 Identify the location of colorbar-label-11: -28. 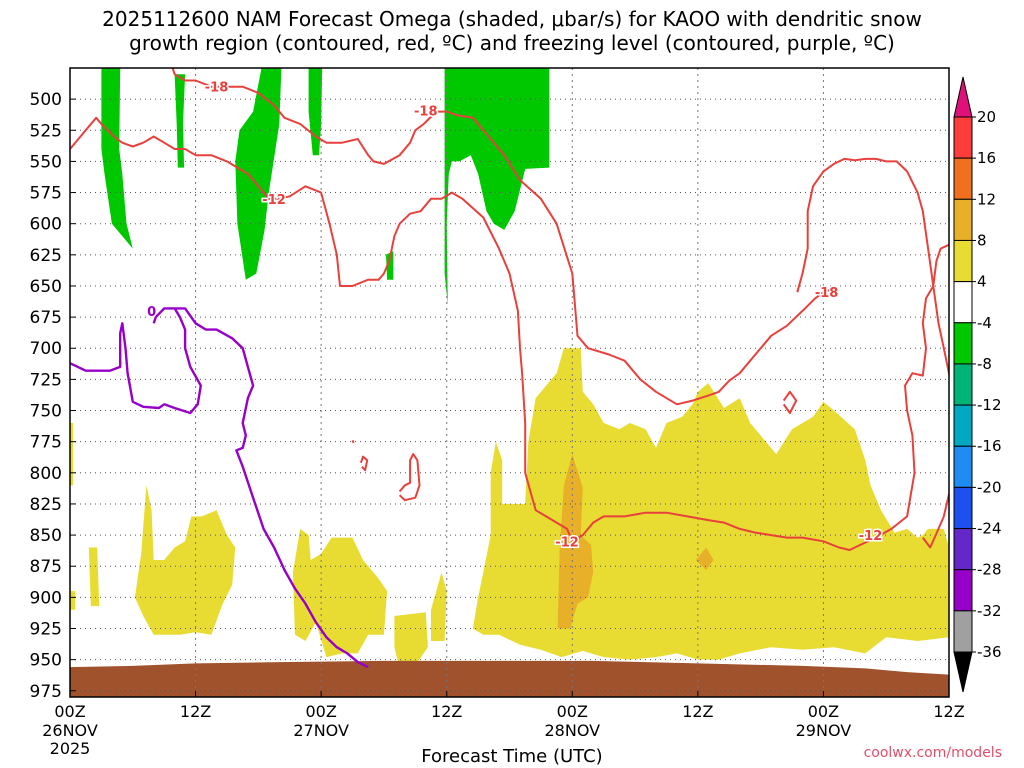
(989, 570).